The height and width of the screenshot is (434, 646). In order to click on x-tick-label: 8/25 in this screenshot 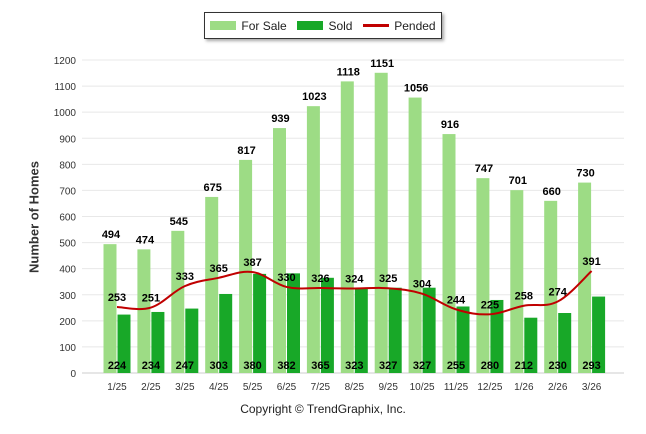, I will do `click(355, 387)`.